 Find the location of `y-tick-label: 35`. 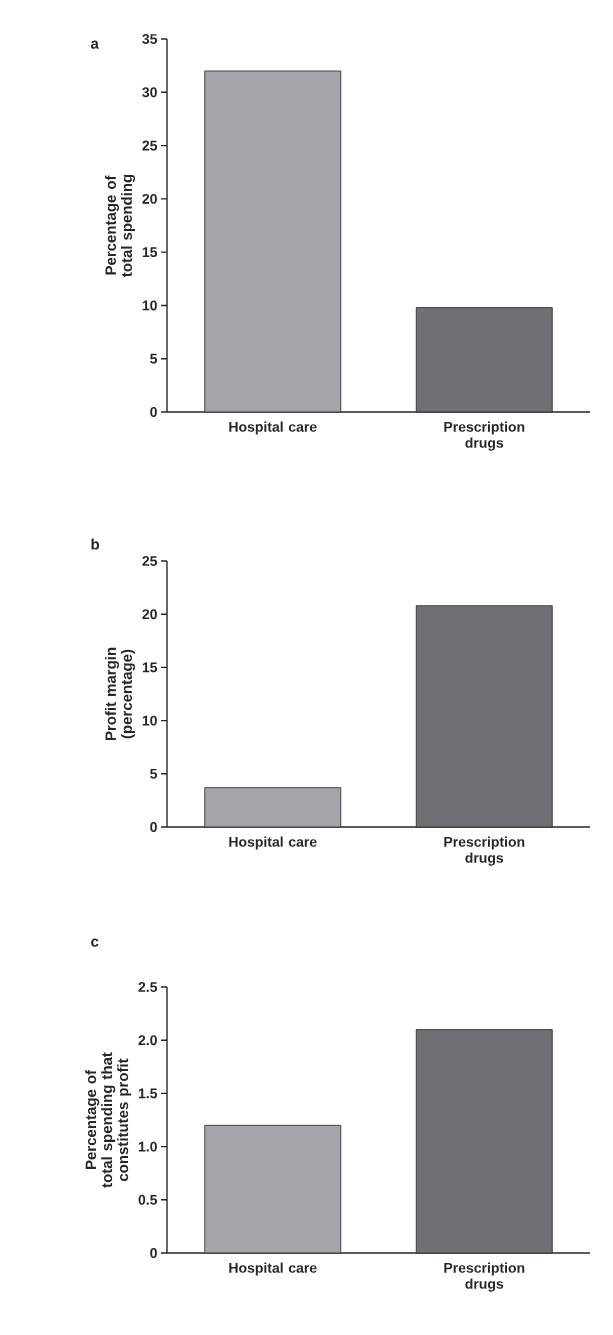

y-tick-label: 35 is located at coordinates (150, 39).